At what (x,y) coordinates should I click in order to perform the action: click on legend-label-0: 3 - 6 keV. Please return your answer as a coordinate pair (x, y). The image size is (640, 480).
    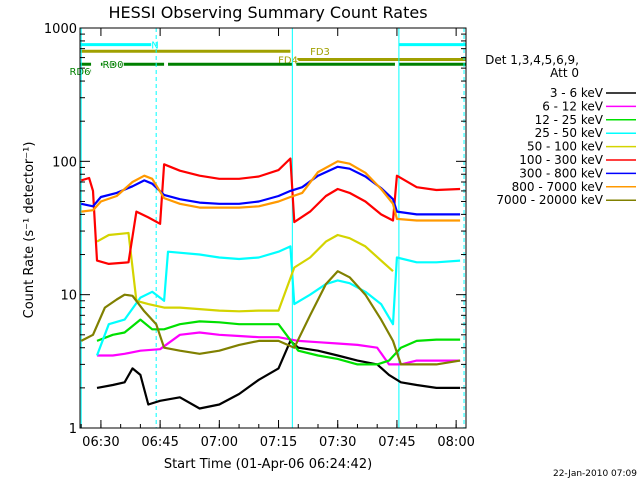
    Looking at the image, I should click on (577, 93).